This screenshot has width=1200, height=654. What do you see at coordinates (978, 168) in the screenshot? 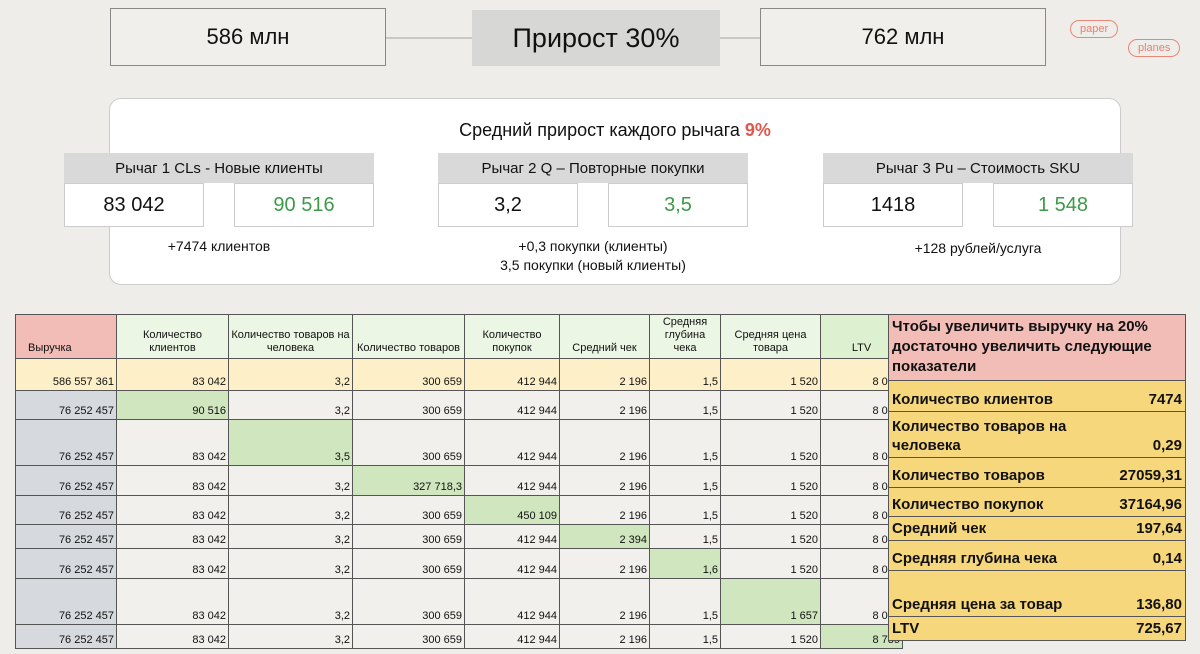
I see `lever-3-header: Рычаг 3 Pu – Стоимость SKU` at bounding box center [978, 168].